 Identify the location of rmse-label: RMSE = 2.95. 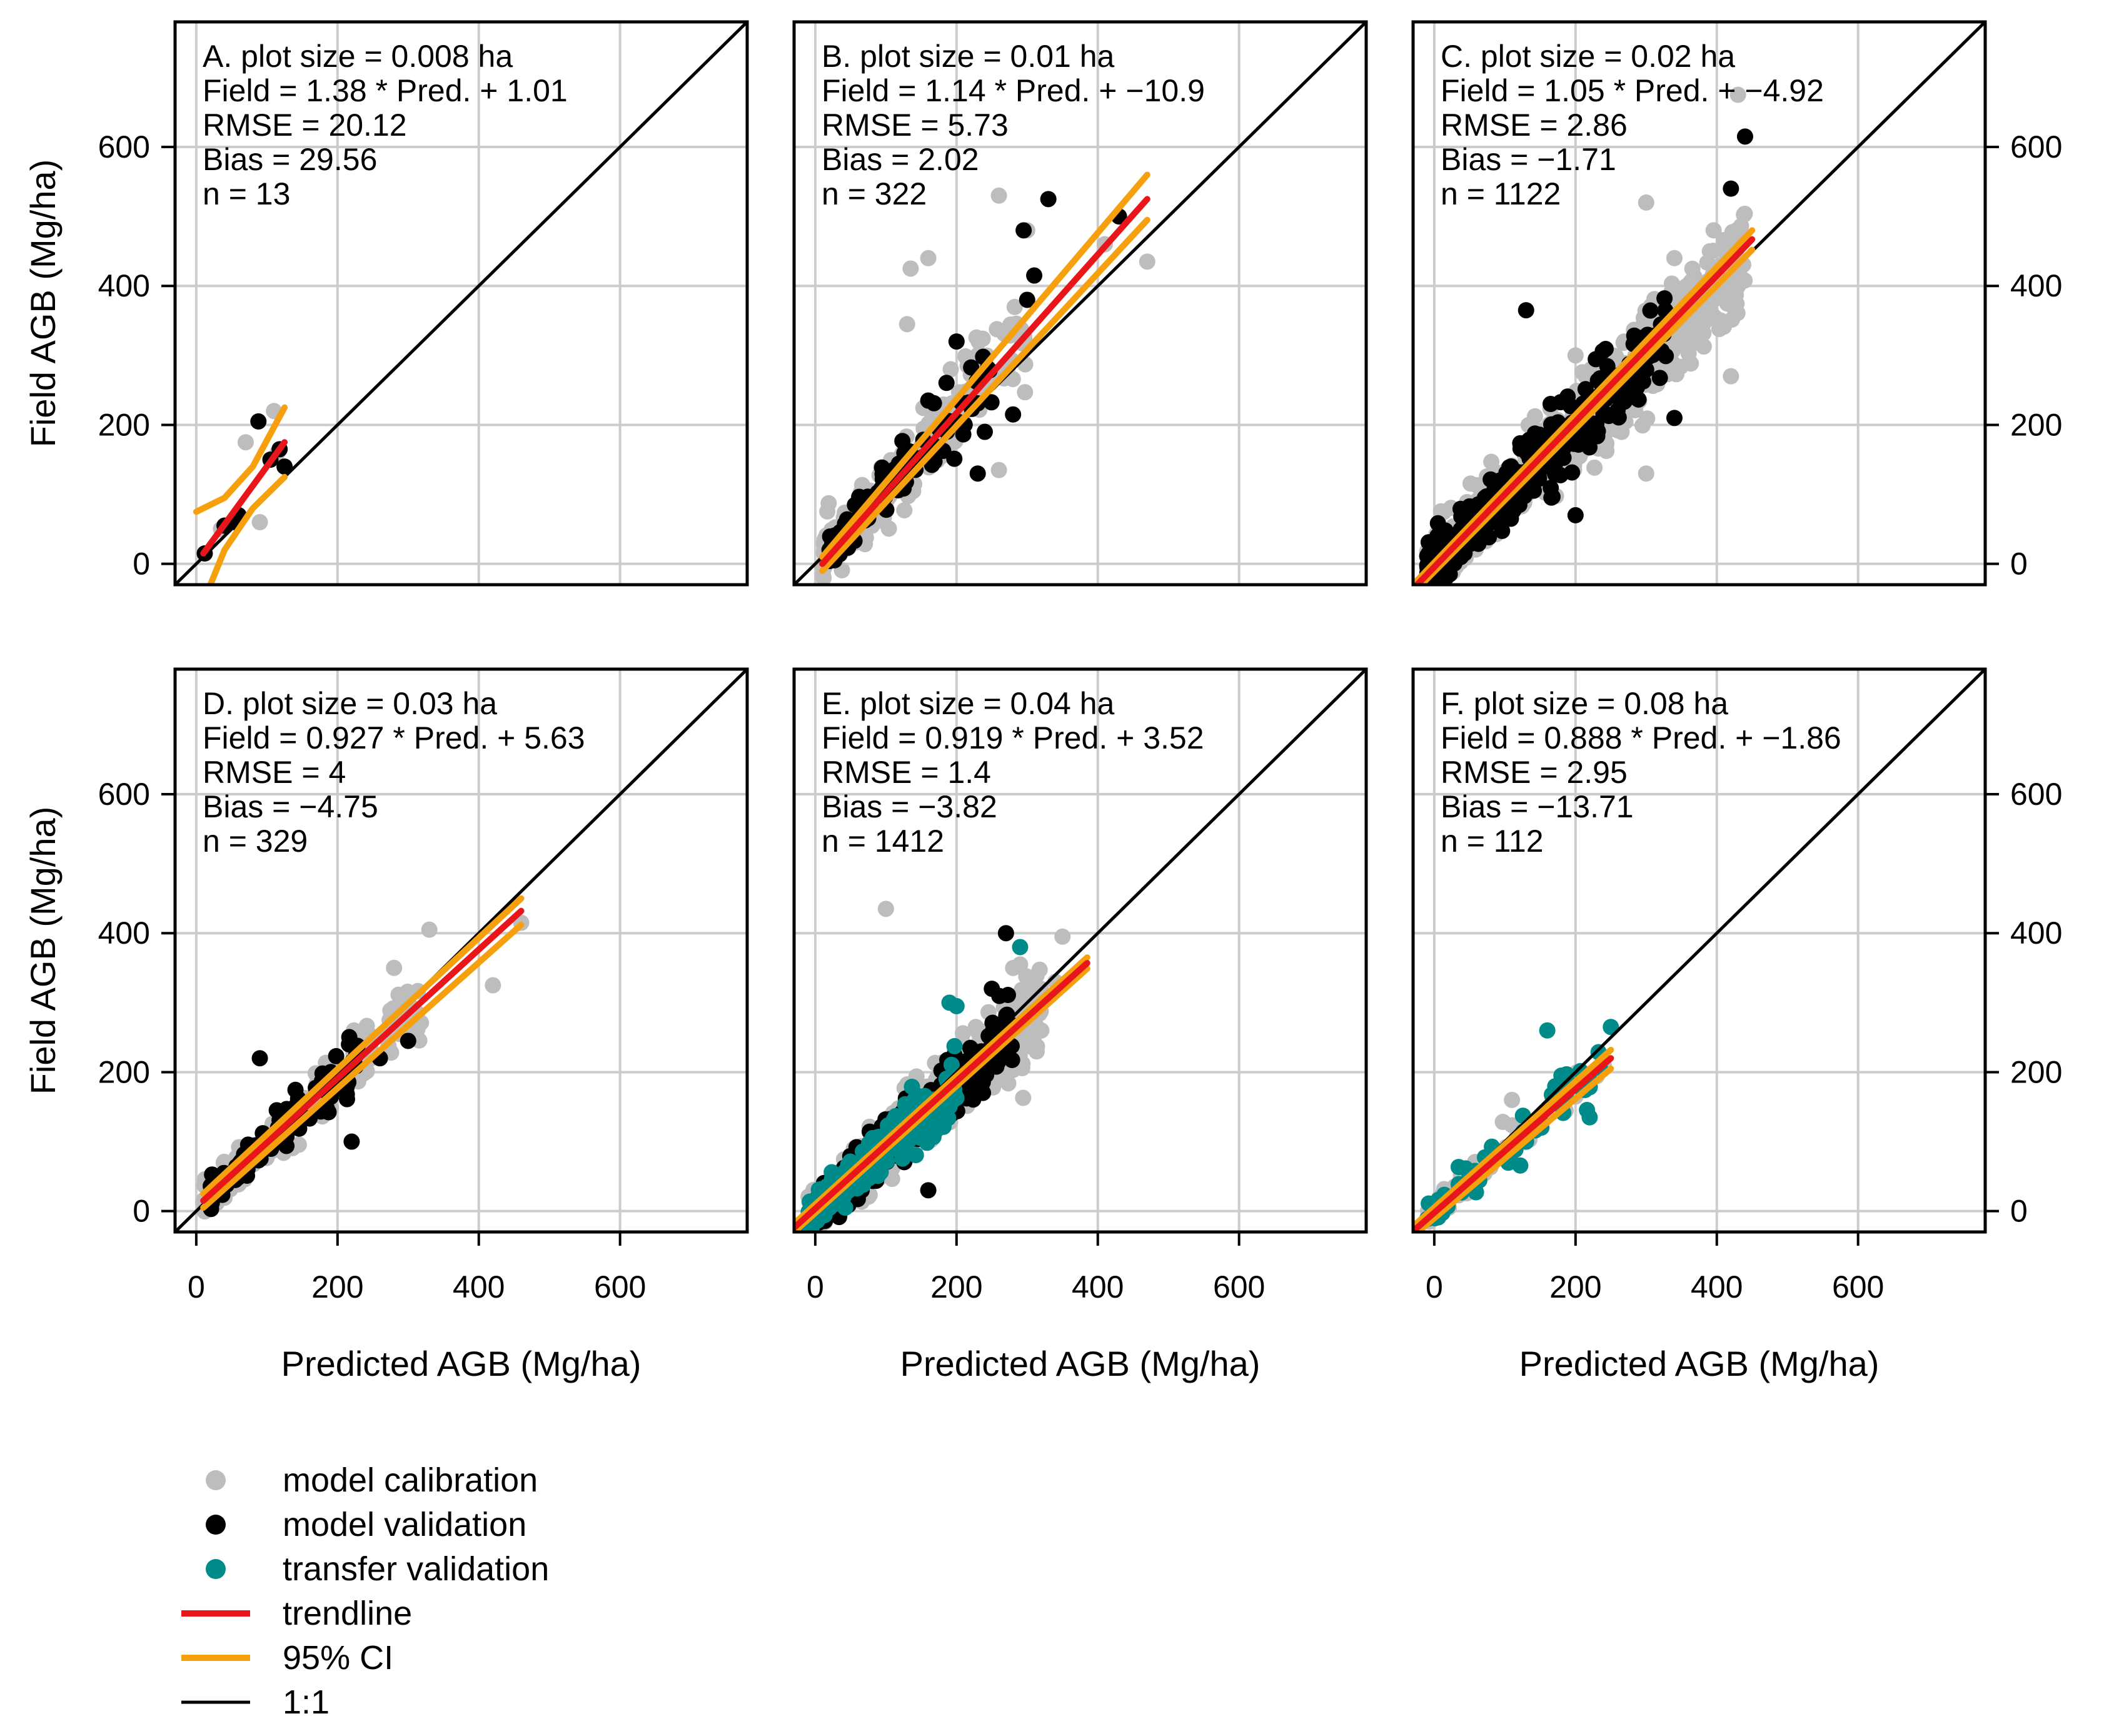
(1534, 772).